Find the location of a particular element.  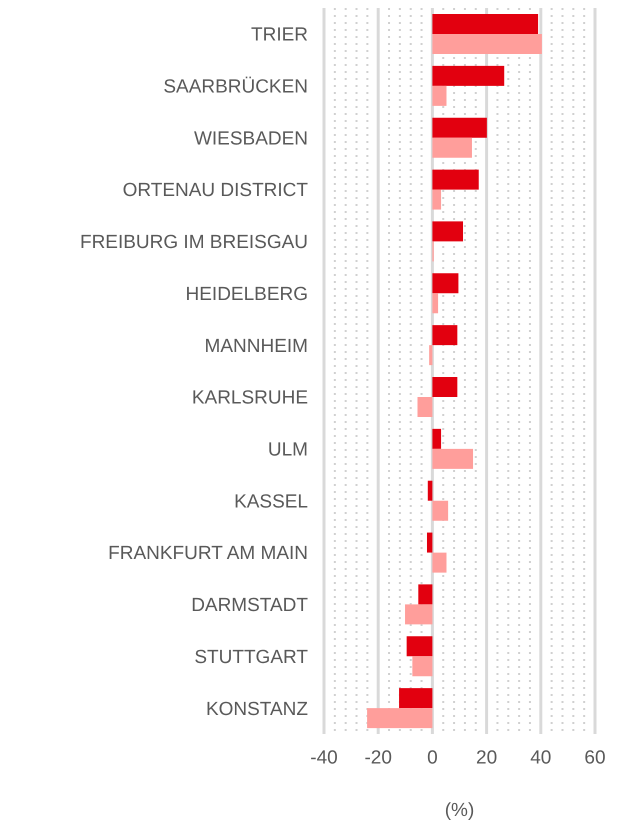

y-tick-label: STUTTGART is located at coordinates (251, 657).